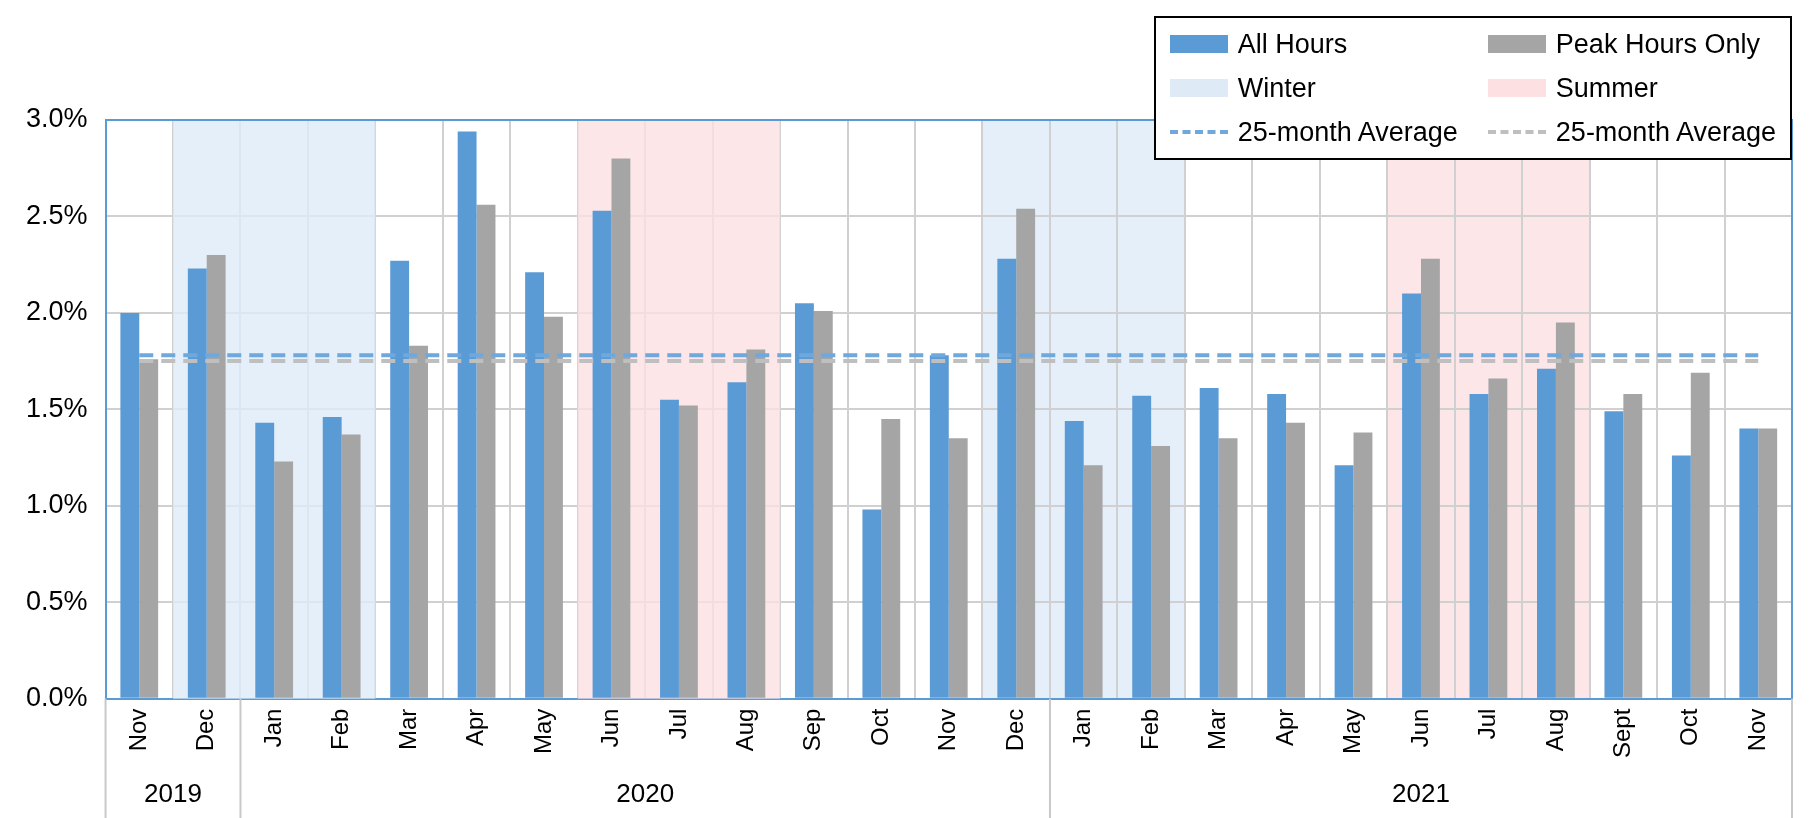 The image size is (1816, 818). What do you see at coordinates (1606, 88) in the screenshot?
I see `legend-label: Summer` at bounding box center [1606, 88].